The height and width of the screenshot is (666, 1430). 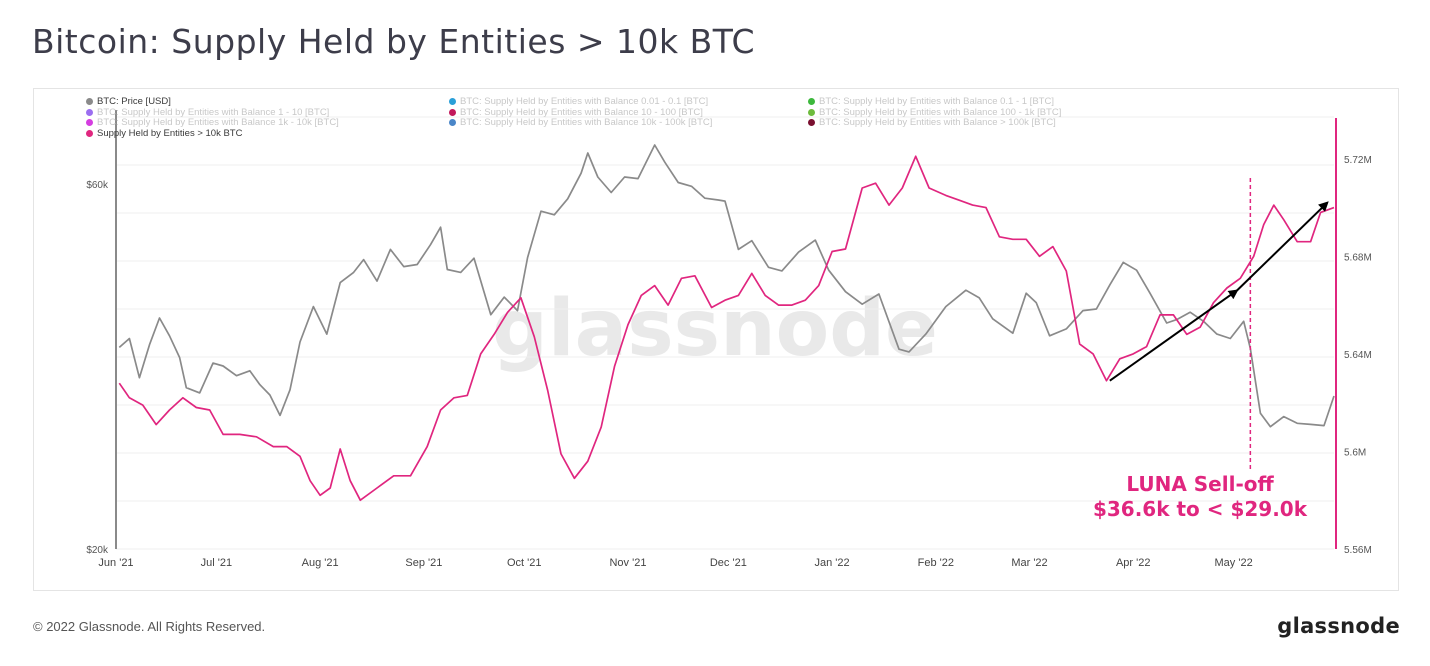 I want to click on x-tick-label: Dec '21, so click(x=728, y=563).